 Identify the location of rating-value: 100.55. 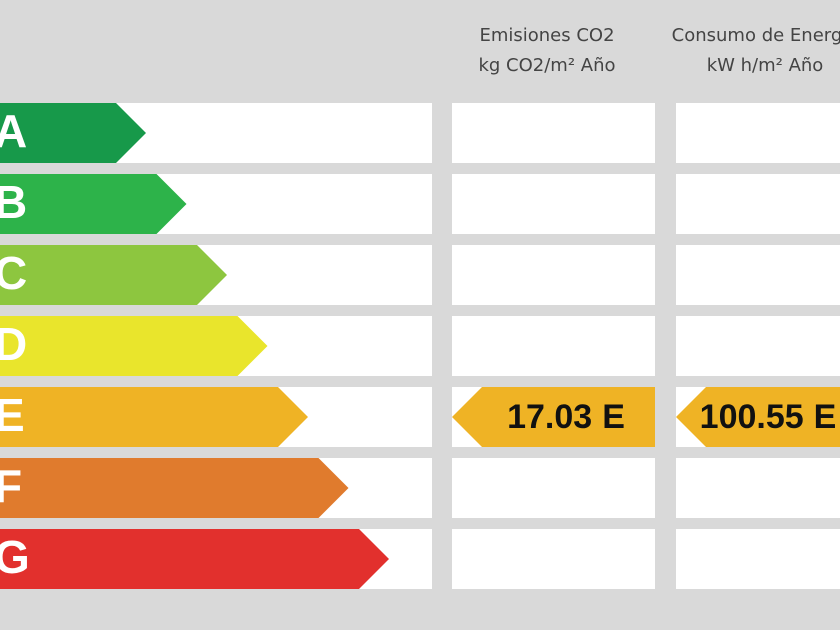
(752, 417).